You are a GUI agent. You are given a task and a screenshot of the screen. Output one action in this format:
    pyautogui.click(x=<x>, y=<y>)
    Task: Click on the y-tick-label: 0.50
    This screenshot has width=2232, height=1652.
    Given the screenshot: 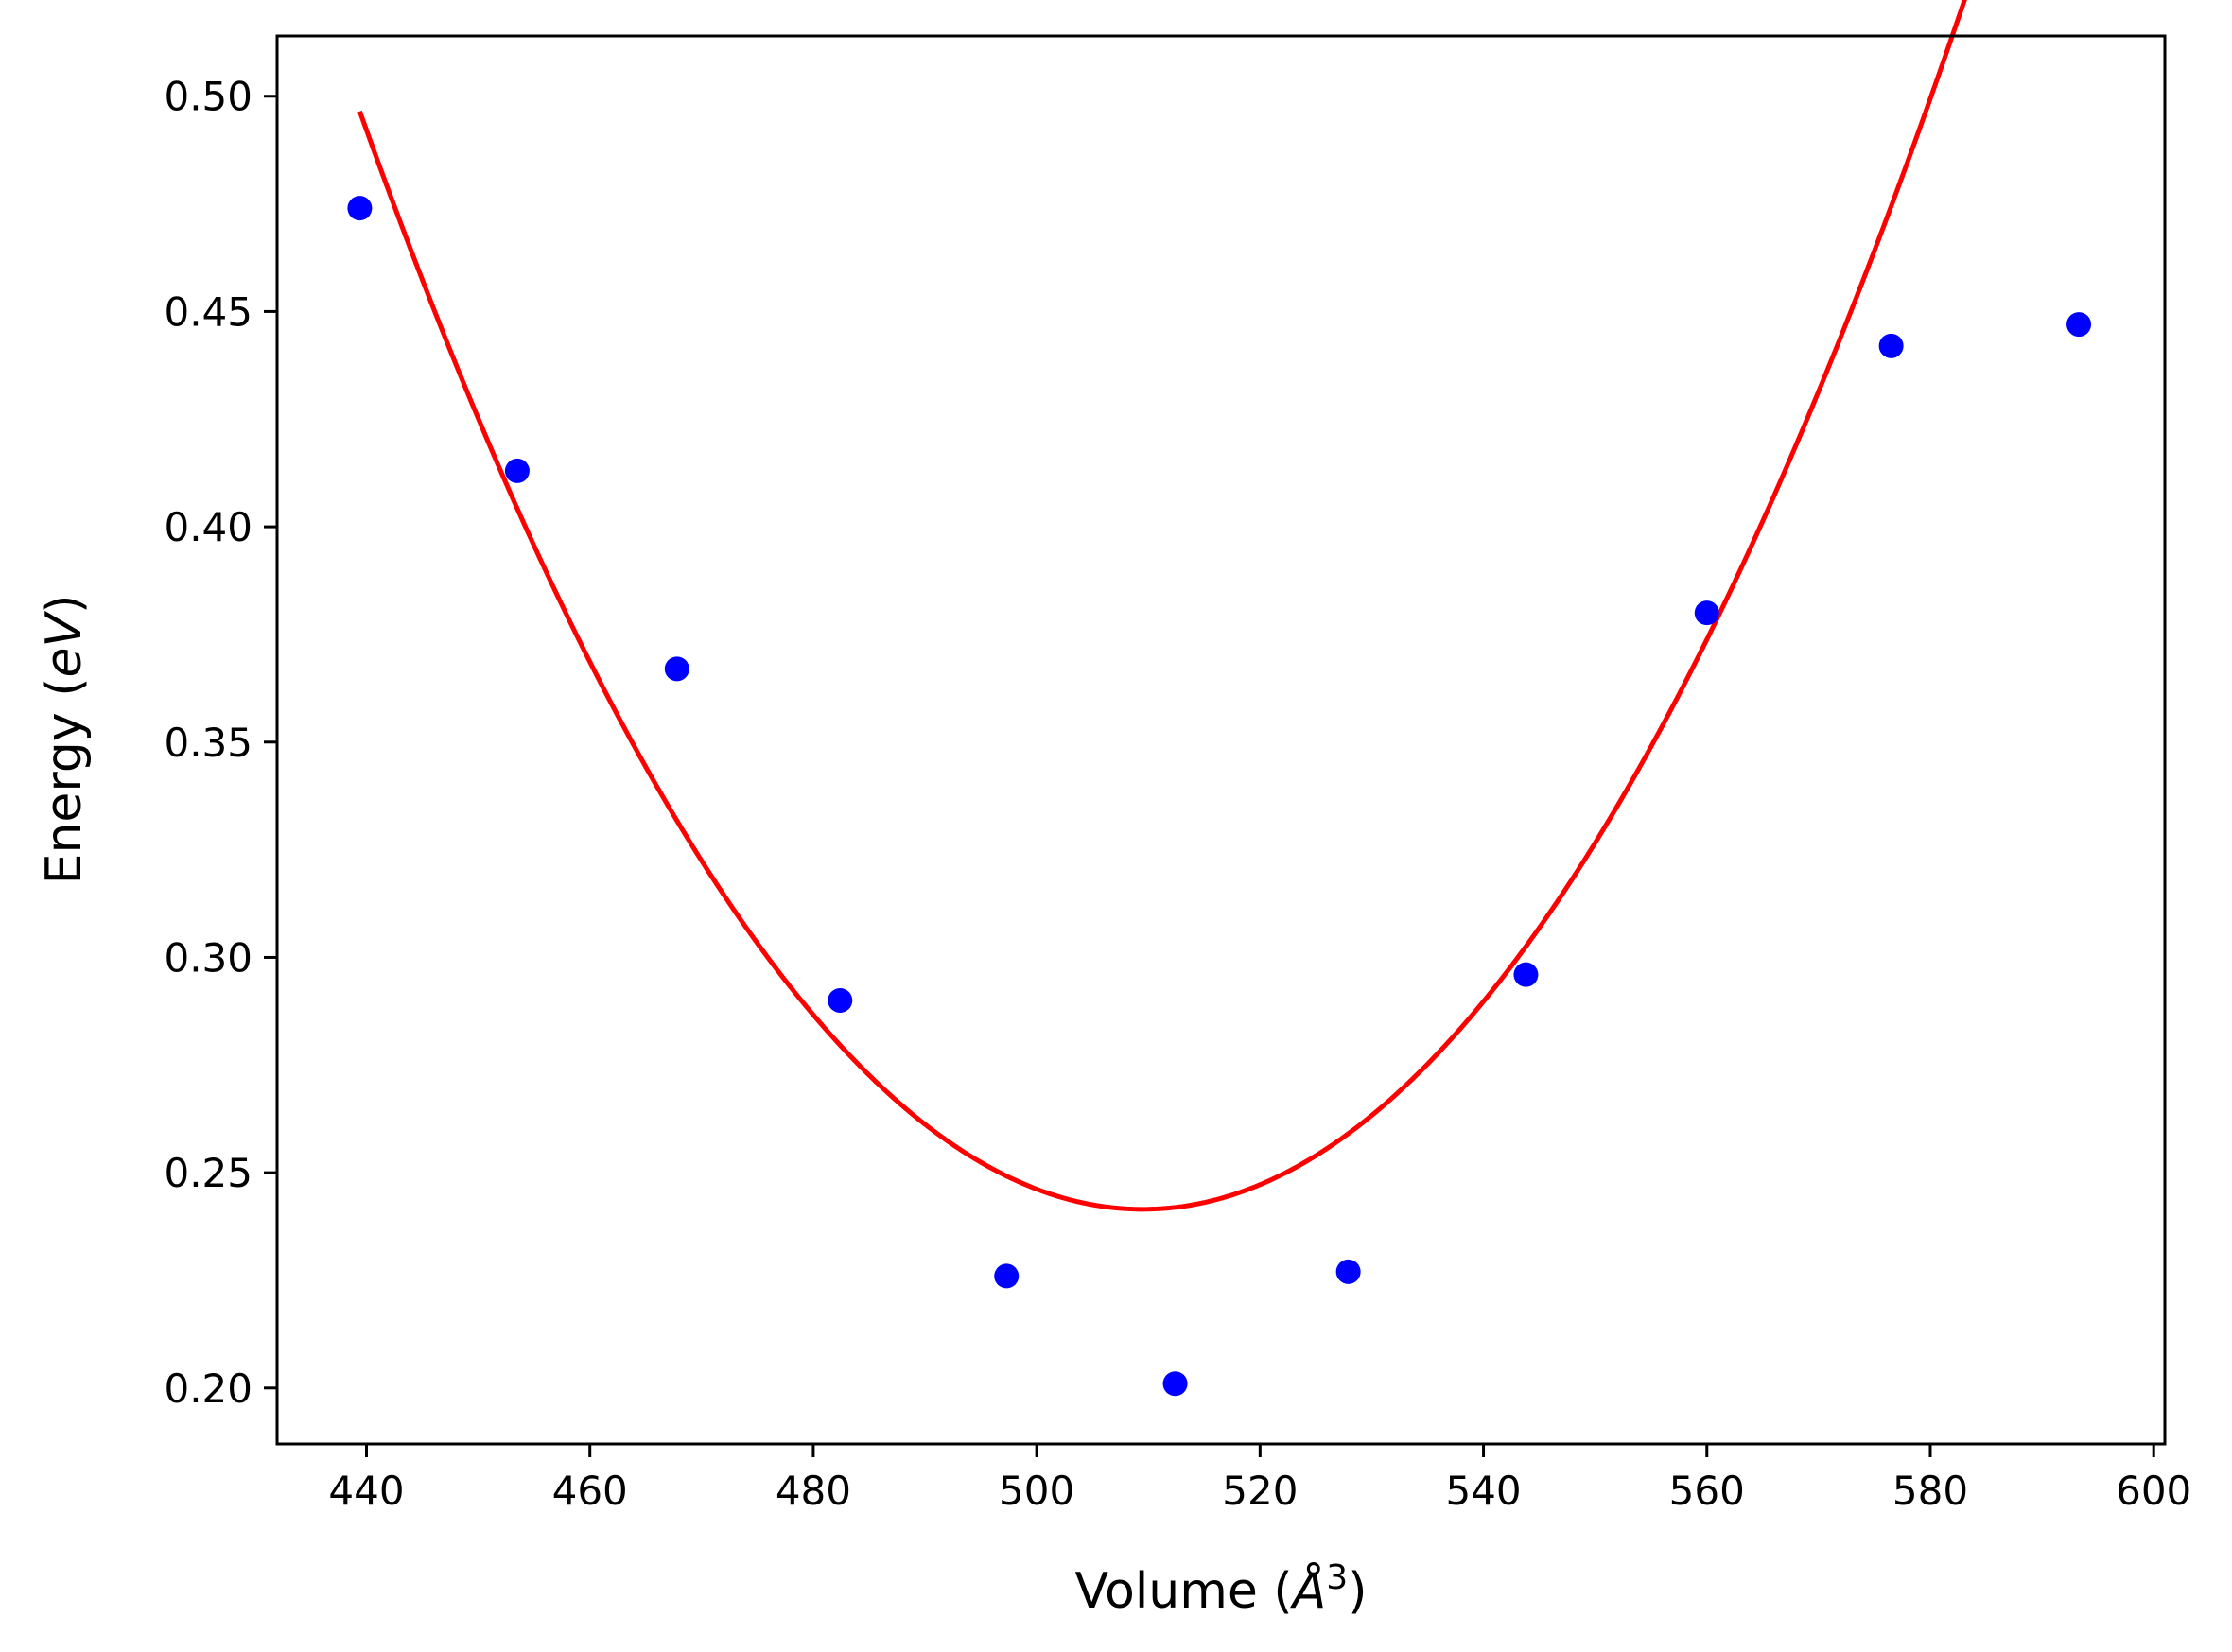 What is the action you would take?
    pyautogui.click(x=208, y=97)
    